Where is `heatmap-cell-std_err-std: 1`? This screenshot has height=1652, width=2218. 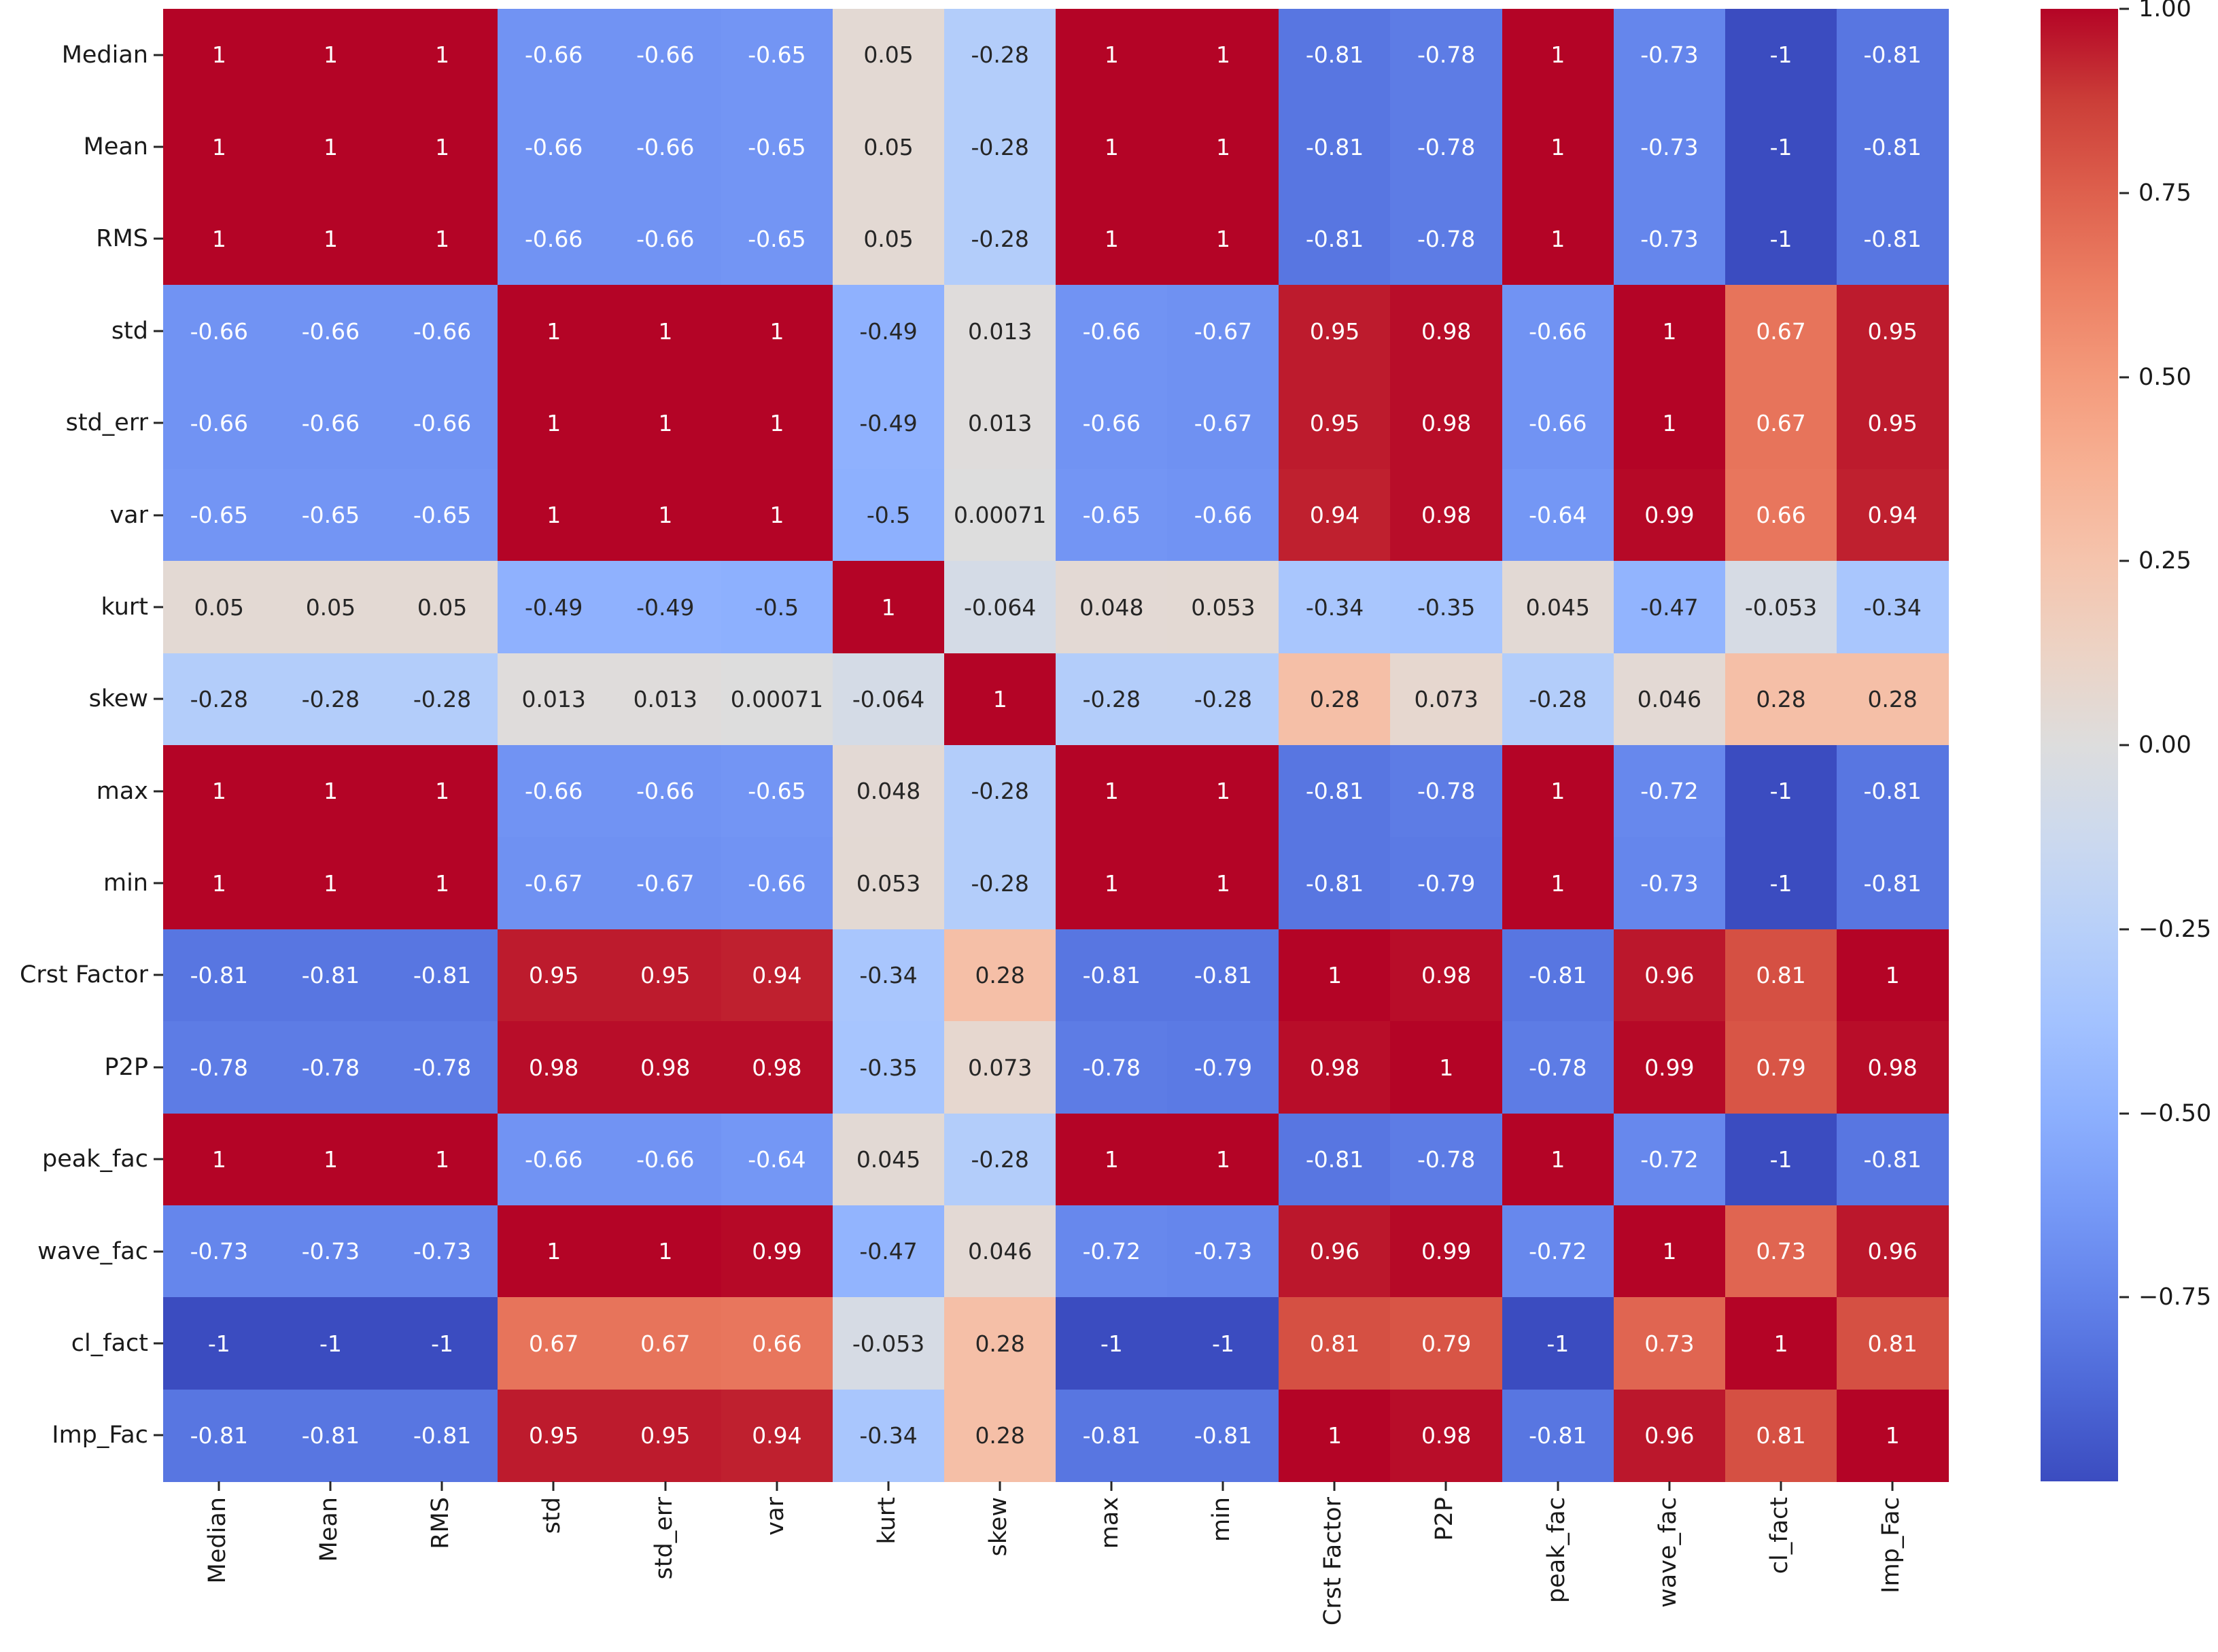
heatmap-cell-std_err-std: 1 is located at coordinates (554, 423).